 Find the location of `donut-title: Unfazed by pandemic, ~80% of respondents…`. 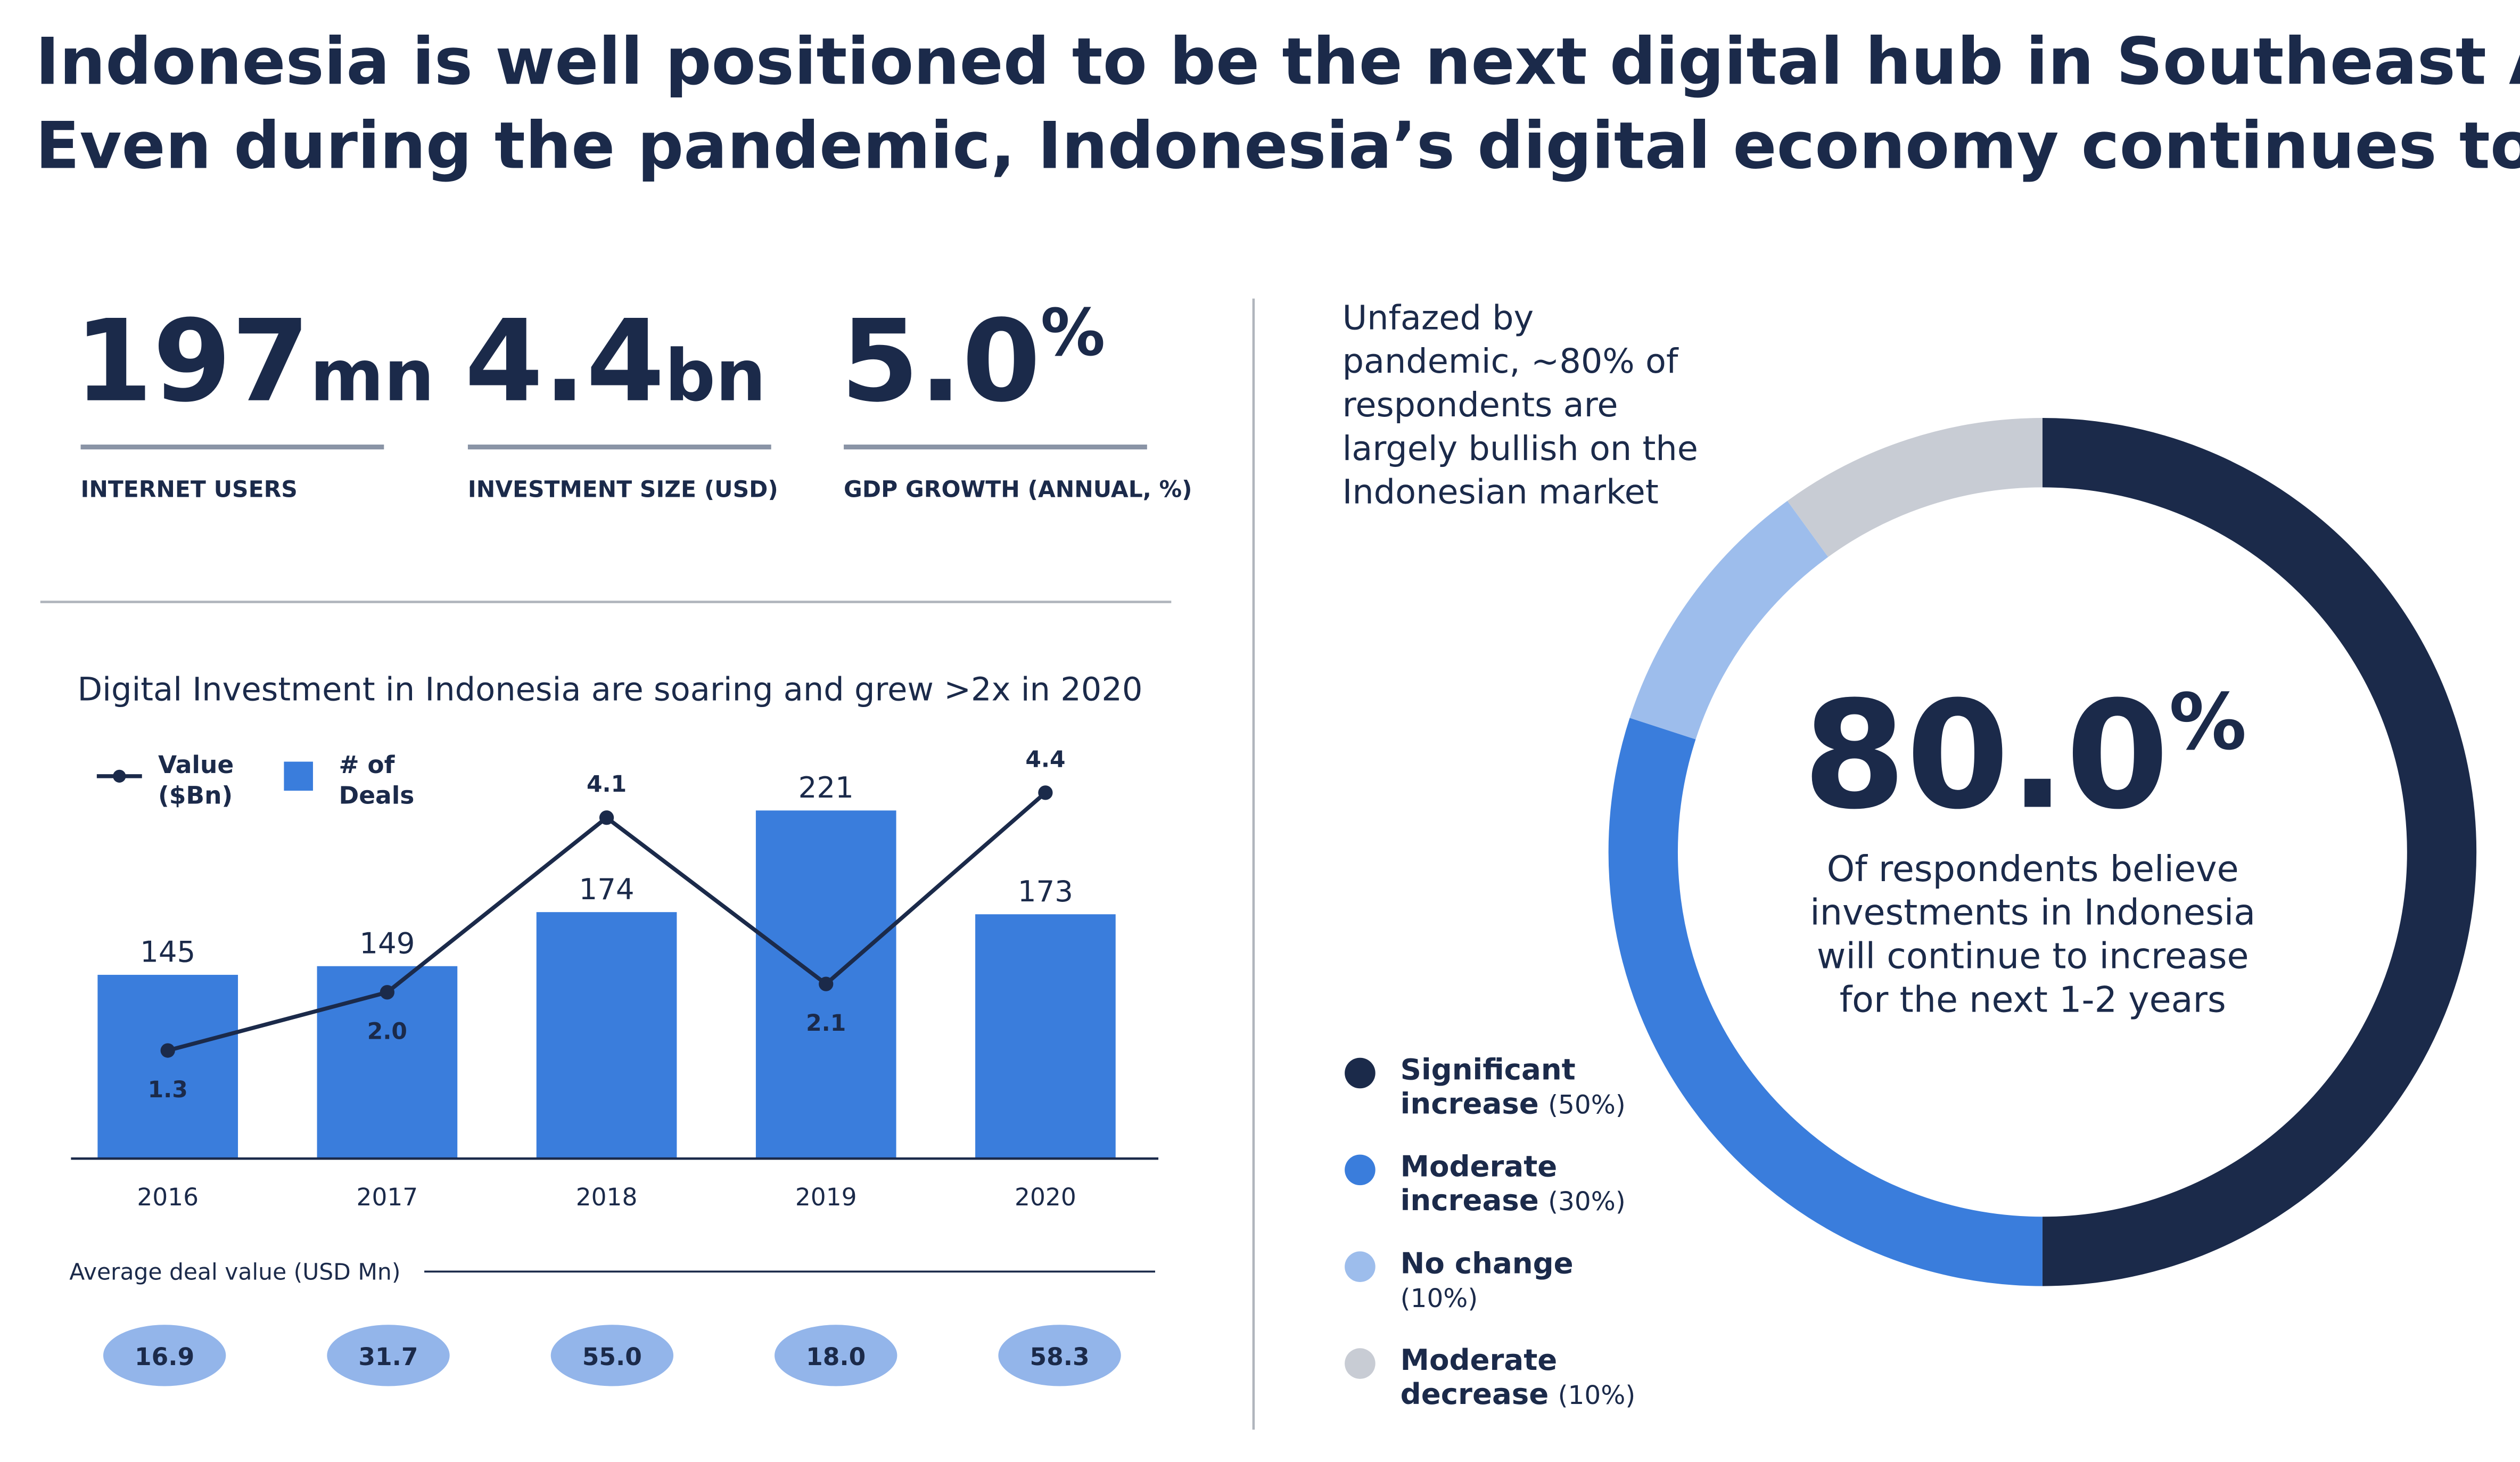

donut-title: Unfazed by pandemic, ~80% of respondents… is located at coordinates (1520, 405).